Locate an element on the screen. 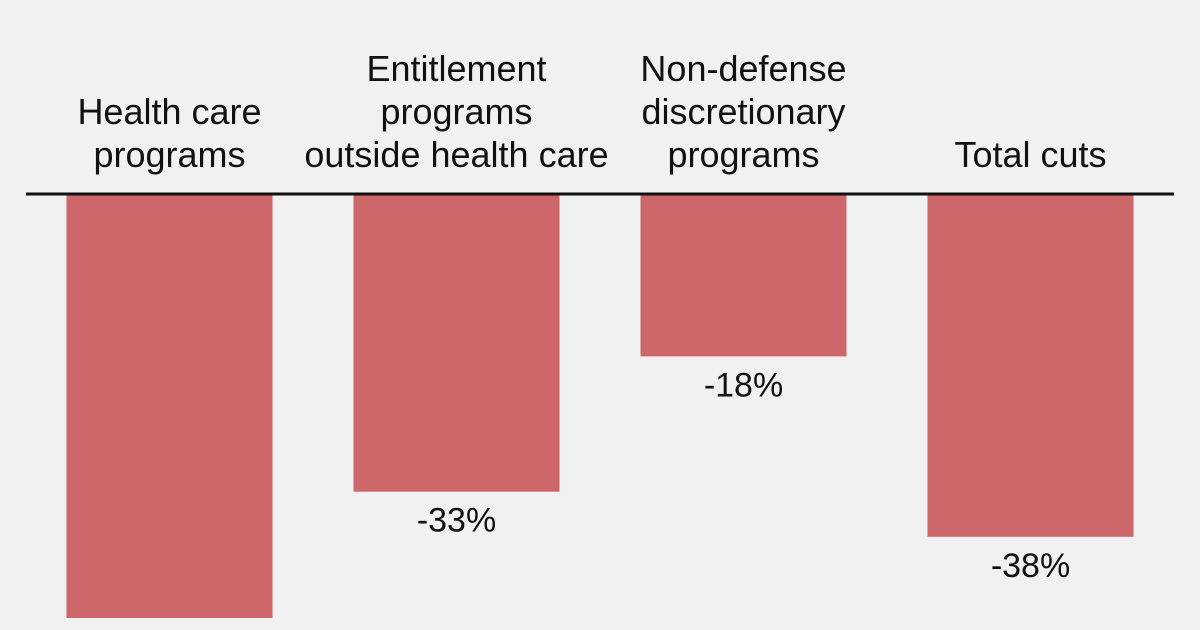 This screenshot has height=630, width=1200. value-label-1: -33% is located at coordinates (456, 521).